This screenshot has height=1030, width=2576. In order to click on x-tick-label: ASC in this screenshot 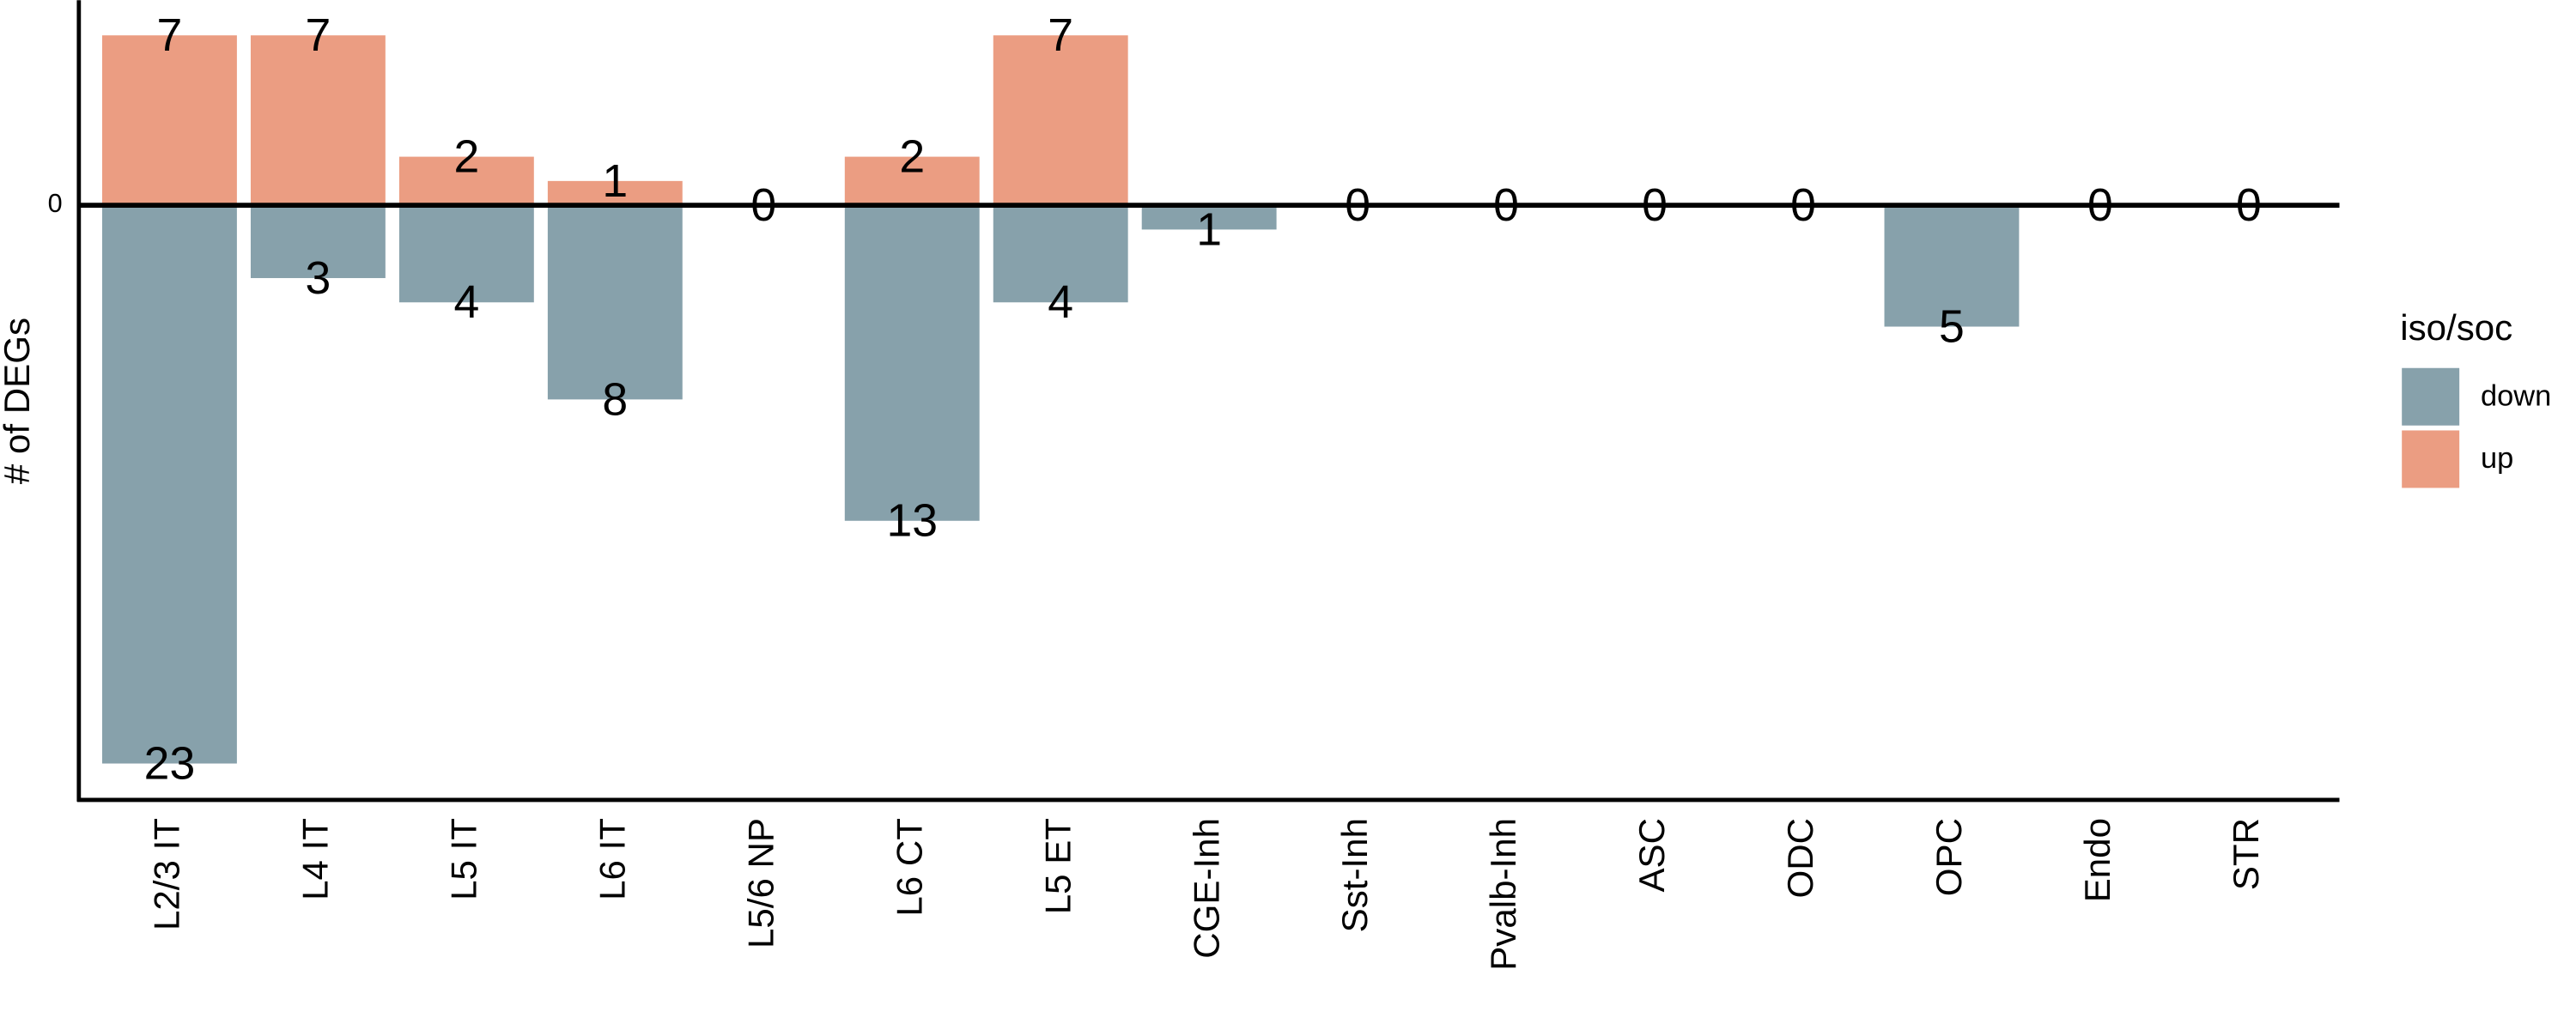, I will do `click(1652, 855)`.